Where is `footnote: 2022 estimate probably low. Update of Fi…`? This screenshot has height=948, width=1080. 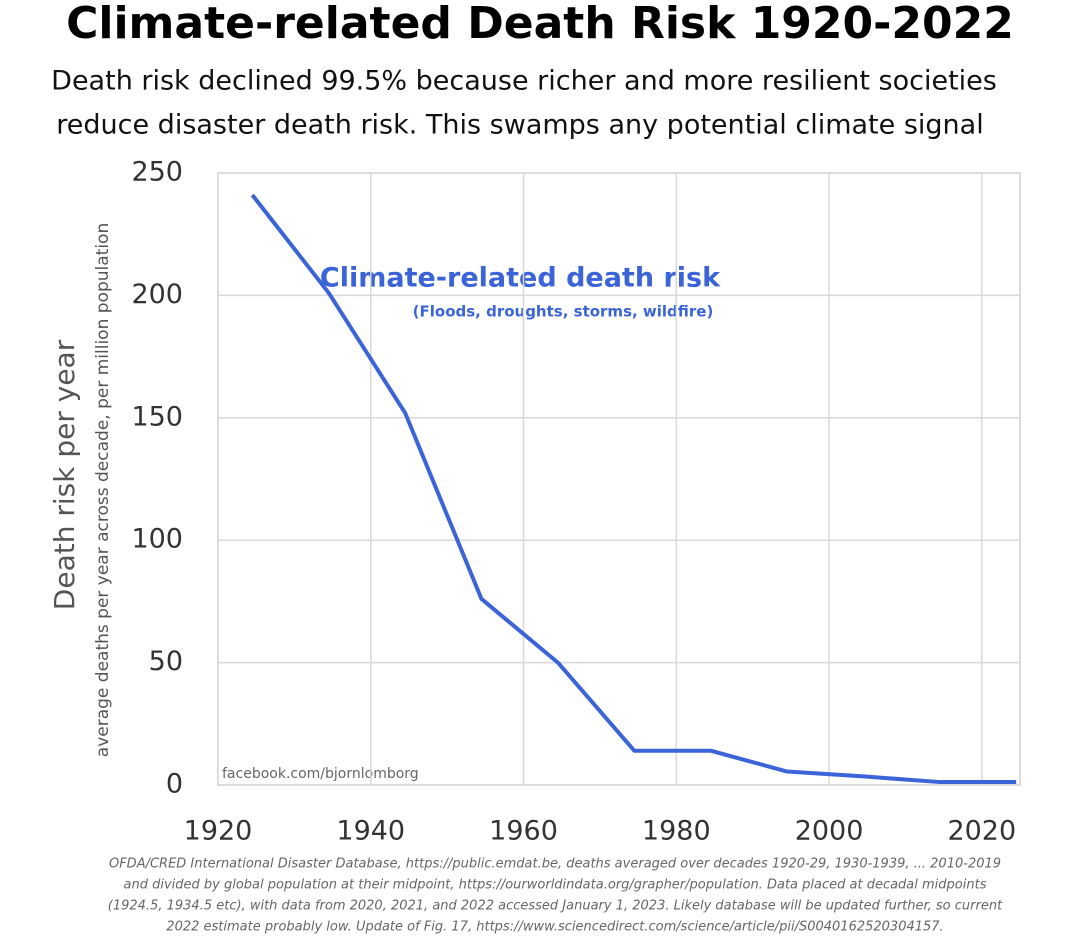 footnote: 2022 estimate probably low. Update of Fi… is located at coordinates (554, 927).